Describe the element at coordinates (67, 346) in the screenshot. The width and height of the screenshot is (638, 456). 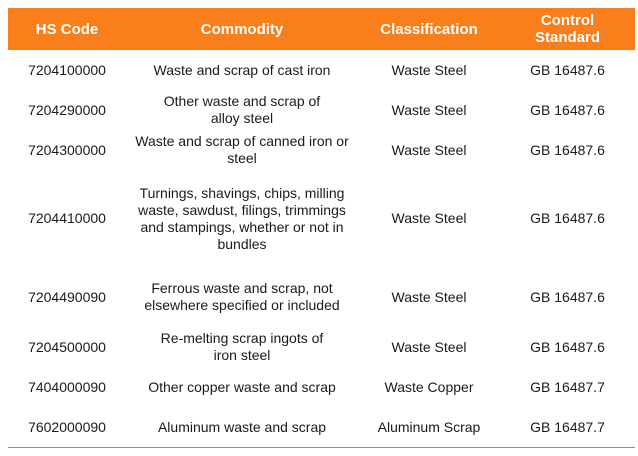
I see `cell-hs-code: 7204500000` at that location.